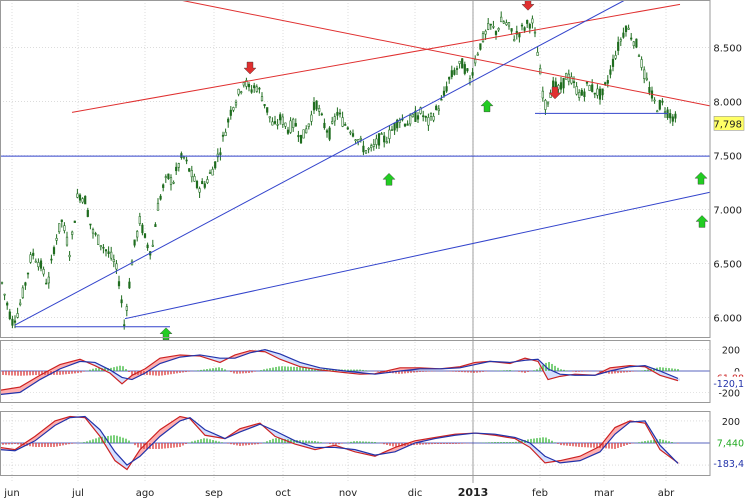 This screenshot has height=504, width=746. Describe the element at coordinates (11, 493) in the screenshot. I see `x-axis-label-jun: jun` at that location.